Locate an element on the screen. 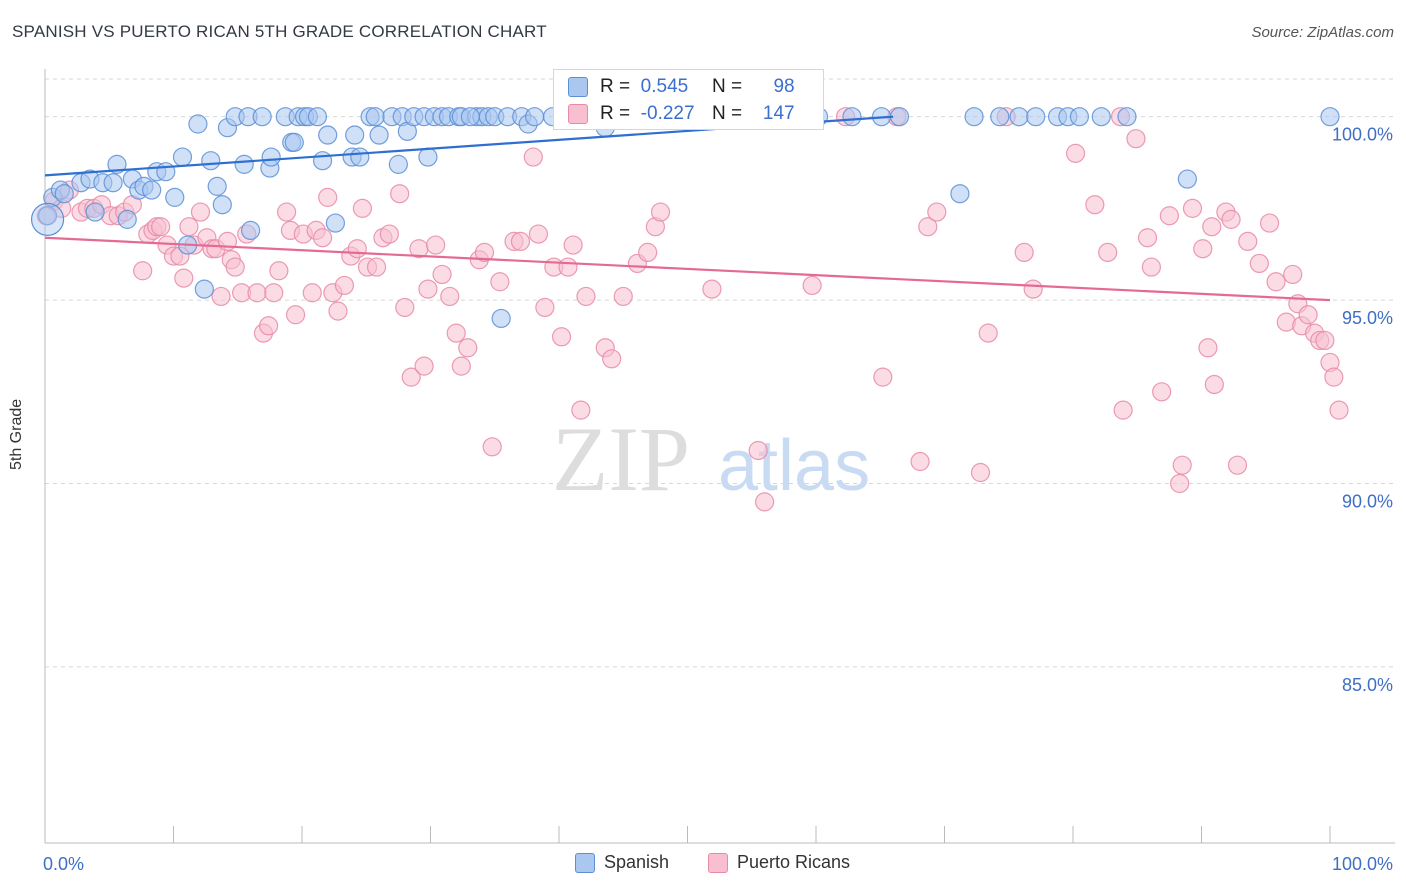  legend-item-spanish: Spanish is located at coordinates (622, 862).